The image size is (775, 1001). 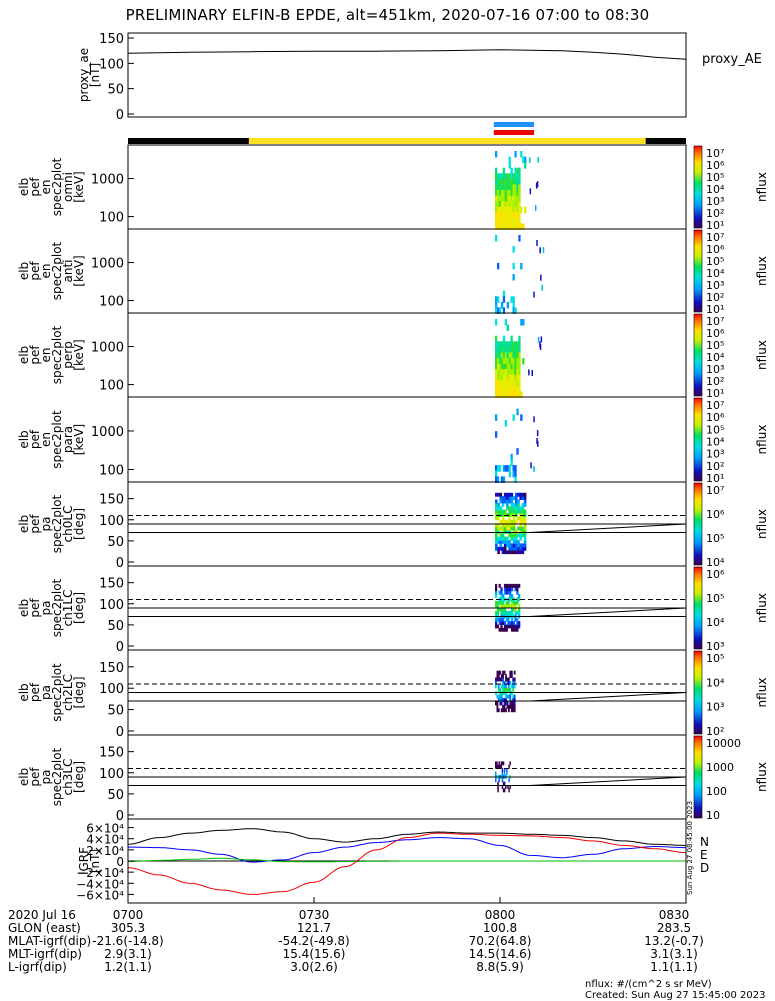 What do you see at coordinates (68, 777) in the screenshot?
I see `y-axis-label: ch3LC` at bounding box center [68, 777].